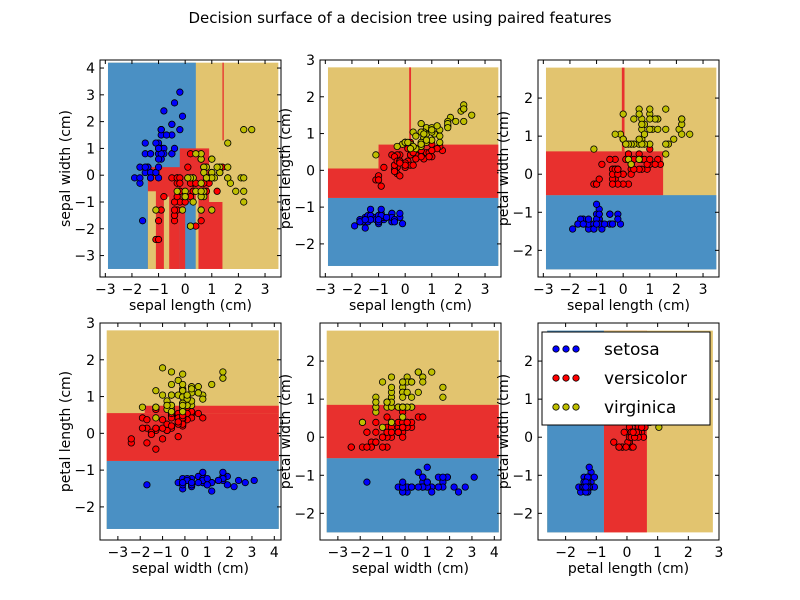 This screenshot has height=600, width=800. I want to click on y-axis-label: petal length (cm), so click(286, 168).